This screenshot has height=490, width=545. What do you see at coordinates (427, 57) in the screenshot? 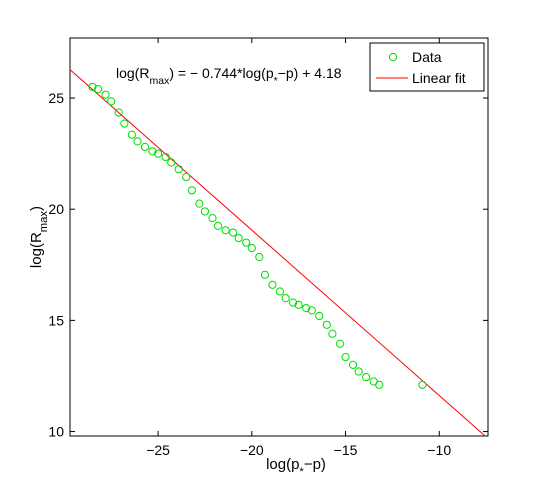
I see `legend-data-label: Data` at bounding box center [427, 57].